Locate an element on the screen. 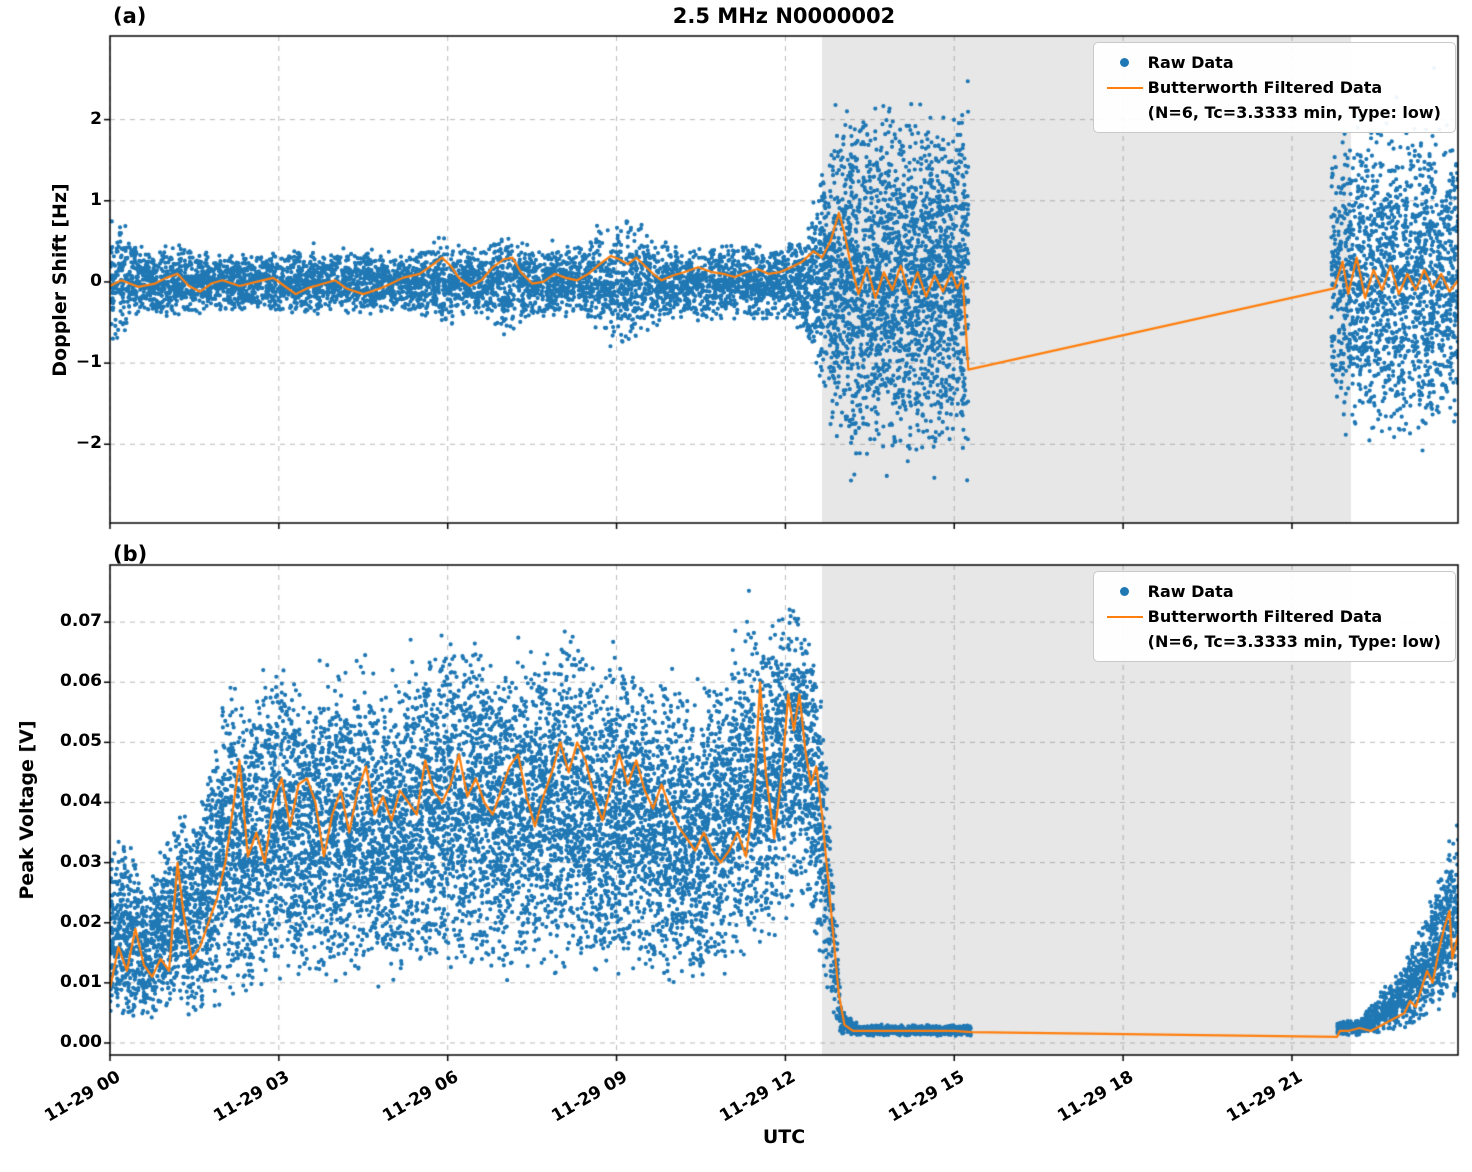 The width and height of the screenshot is (1472, 1172). panel-a-label: (a) is located at coordinates (130, 16).